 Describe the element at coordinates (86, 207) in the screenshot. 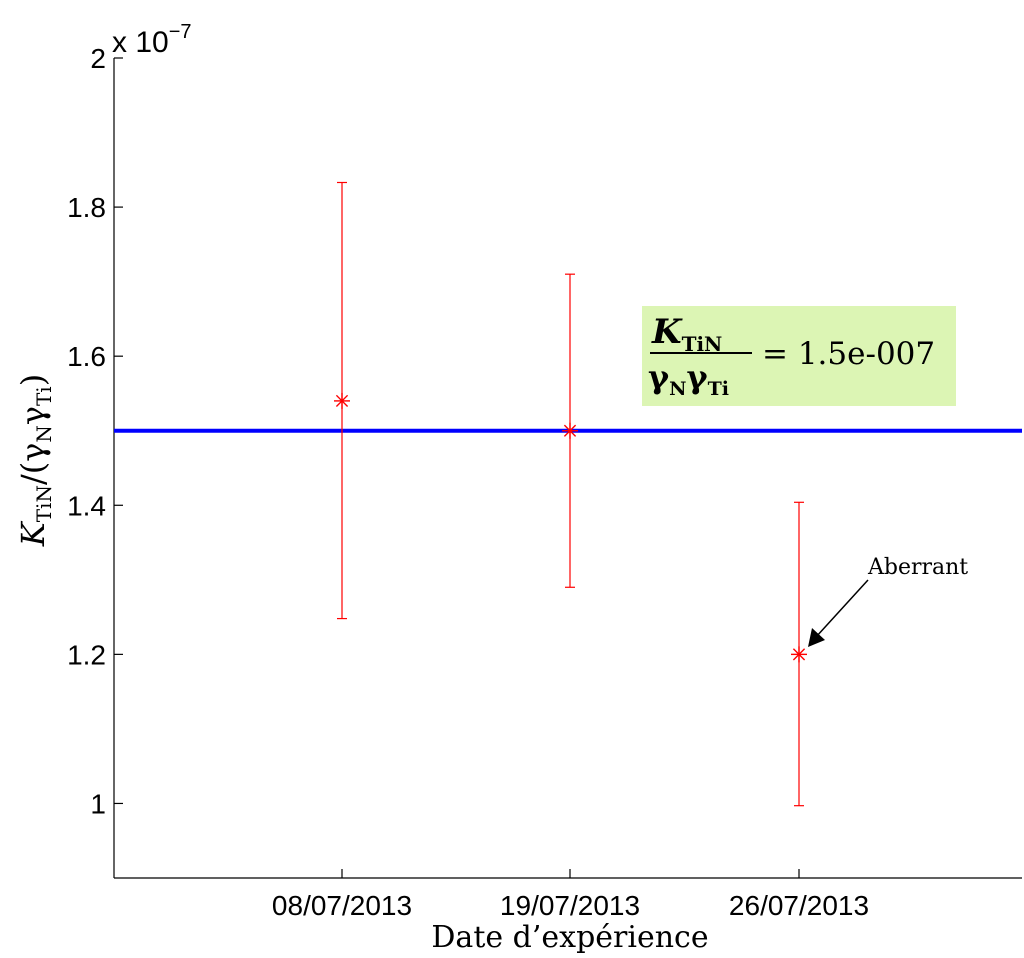

I see `y-tick-label: 1.8` at that location.